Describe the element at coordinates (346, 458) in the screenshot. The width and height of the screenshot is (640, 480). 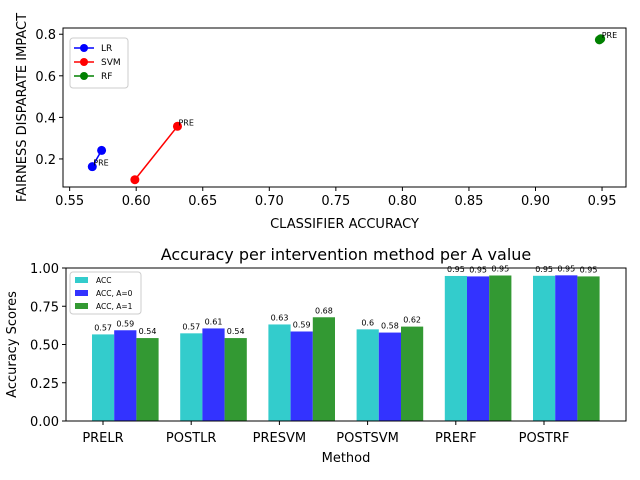
I see `x-axis-label: Method` at that location.